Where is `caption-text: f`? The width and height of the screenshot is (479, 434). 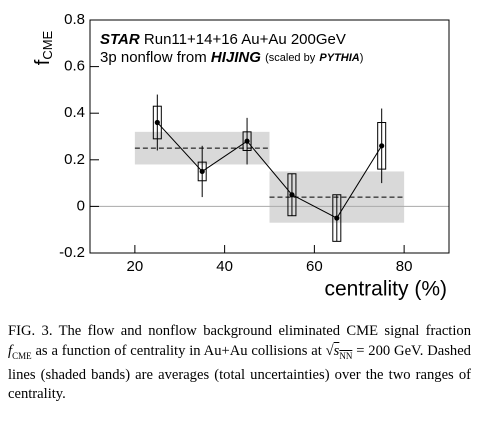 caption-text: f is located at coordinates (10, 350).